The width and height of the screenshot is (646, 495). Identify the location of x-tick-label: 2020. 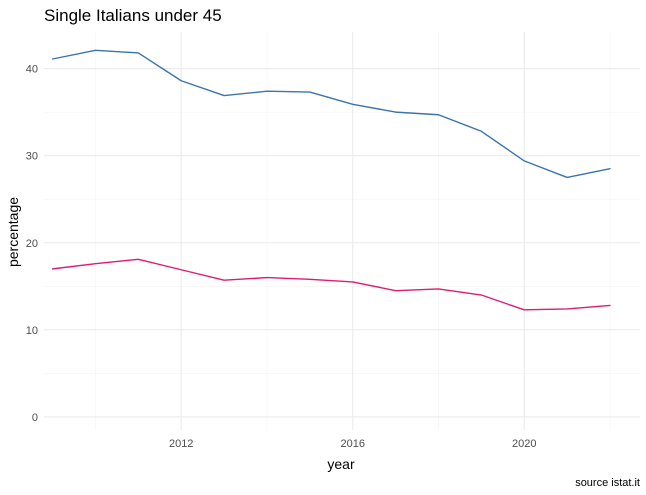
(524, 444).